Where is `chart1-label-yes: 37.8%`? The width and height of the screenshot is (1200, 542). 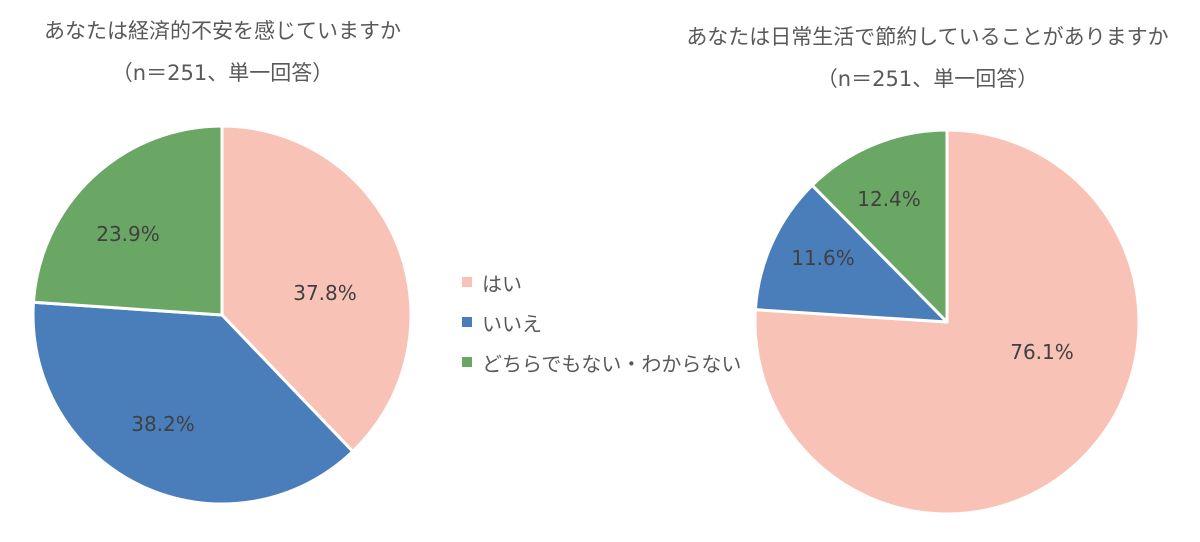 chart1-label-yes: 37.8% is located at coordinates (325, 293).